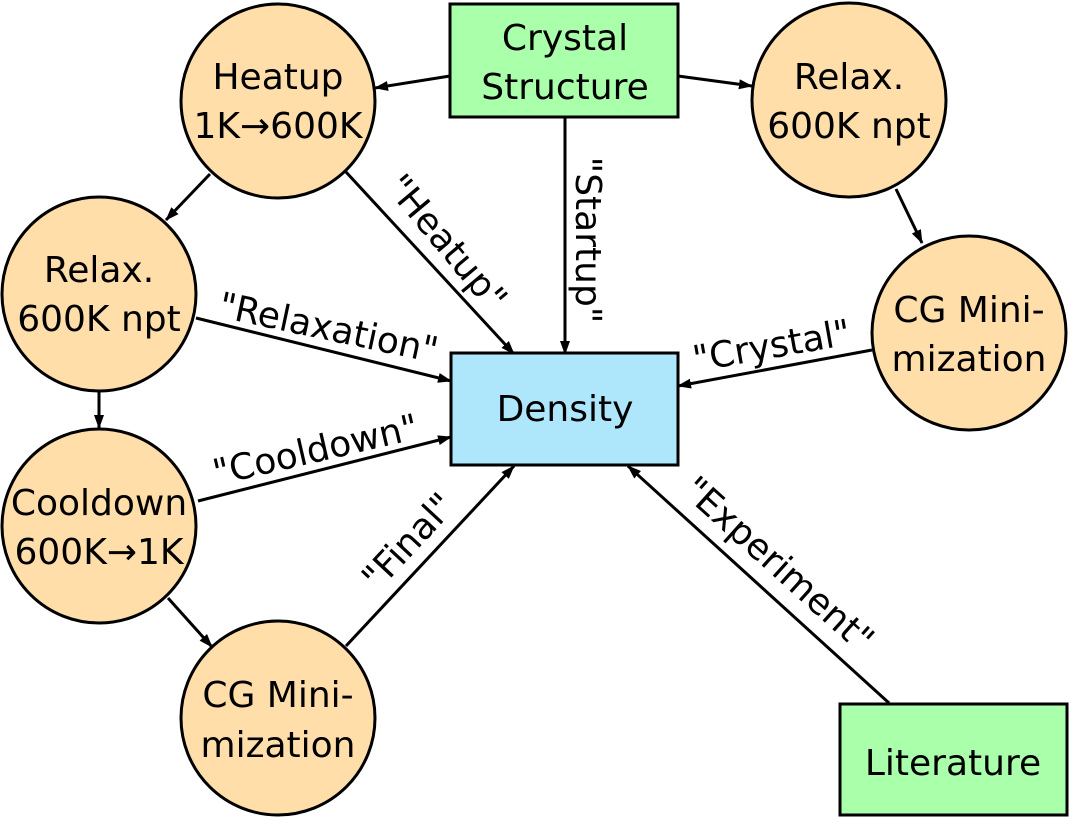  What do you see at coordinates (909, 216) in the screenshot?
I see `edge-relax-right-to-cg-right` at bounding box center [909, 216].